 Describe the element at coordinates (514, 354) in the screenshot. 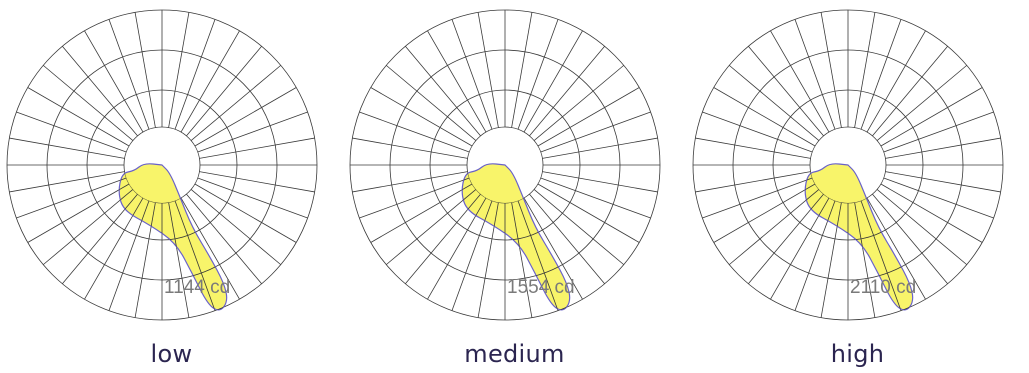

I see `diagram-caption-medium: medium` at that location.